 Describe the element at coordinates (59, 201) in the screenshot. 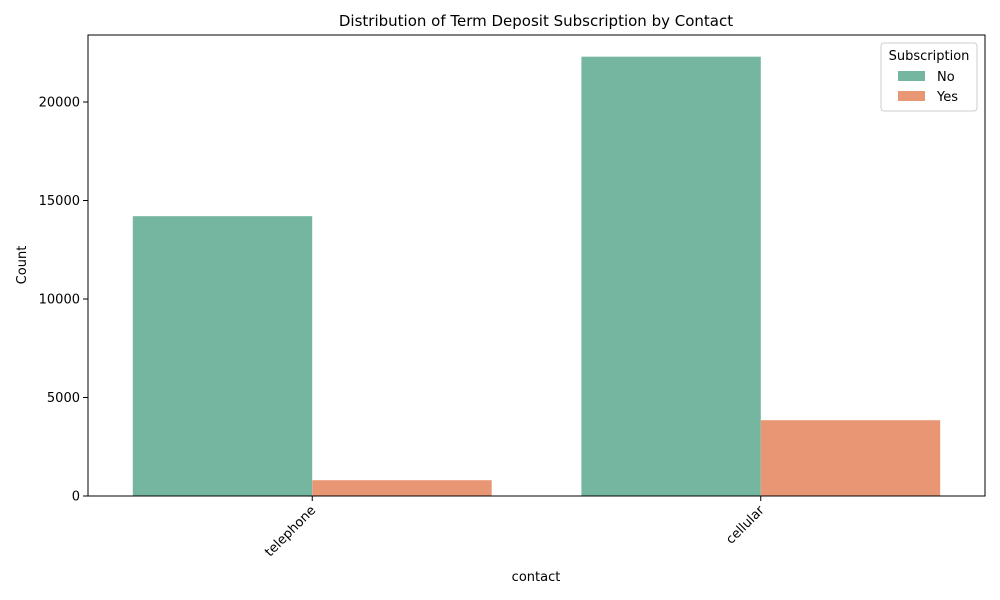

I see `y-tick-label: 15000` at that location.